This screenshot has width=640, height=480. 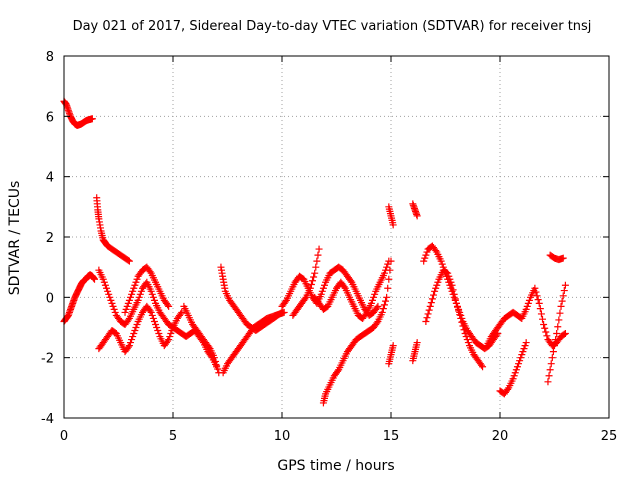 I want to click on x-tick-label: 25, so click(x=609, y=436).